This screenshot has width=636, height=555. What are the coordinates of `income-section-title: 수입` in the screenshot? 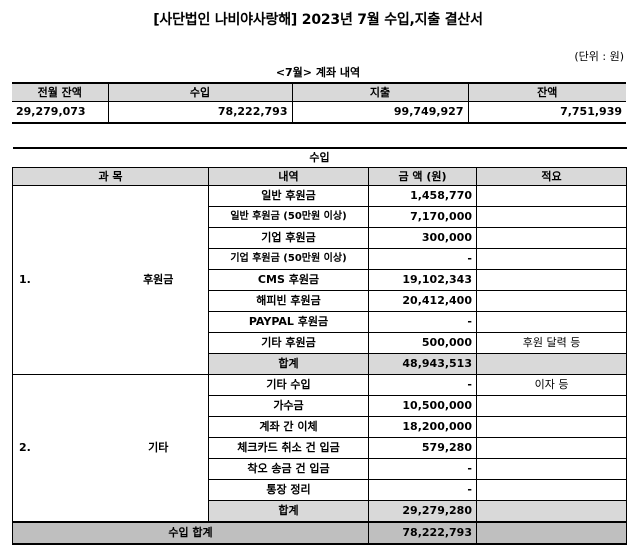 It's located at (319, 157).